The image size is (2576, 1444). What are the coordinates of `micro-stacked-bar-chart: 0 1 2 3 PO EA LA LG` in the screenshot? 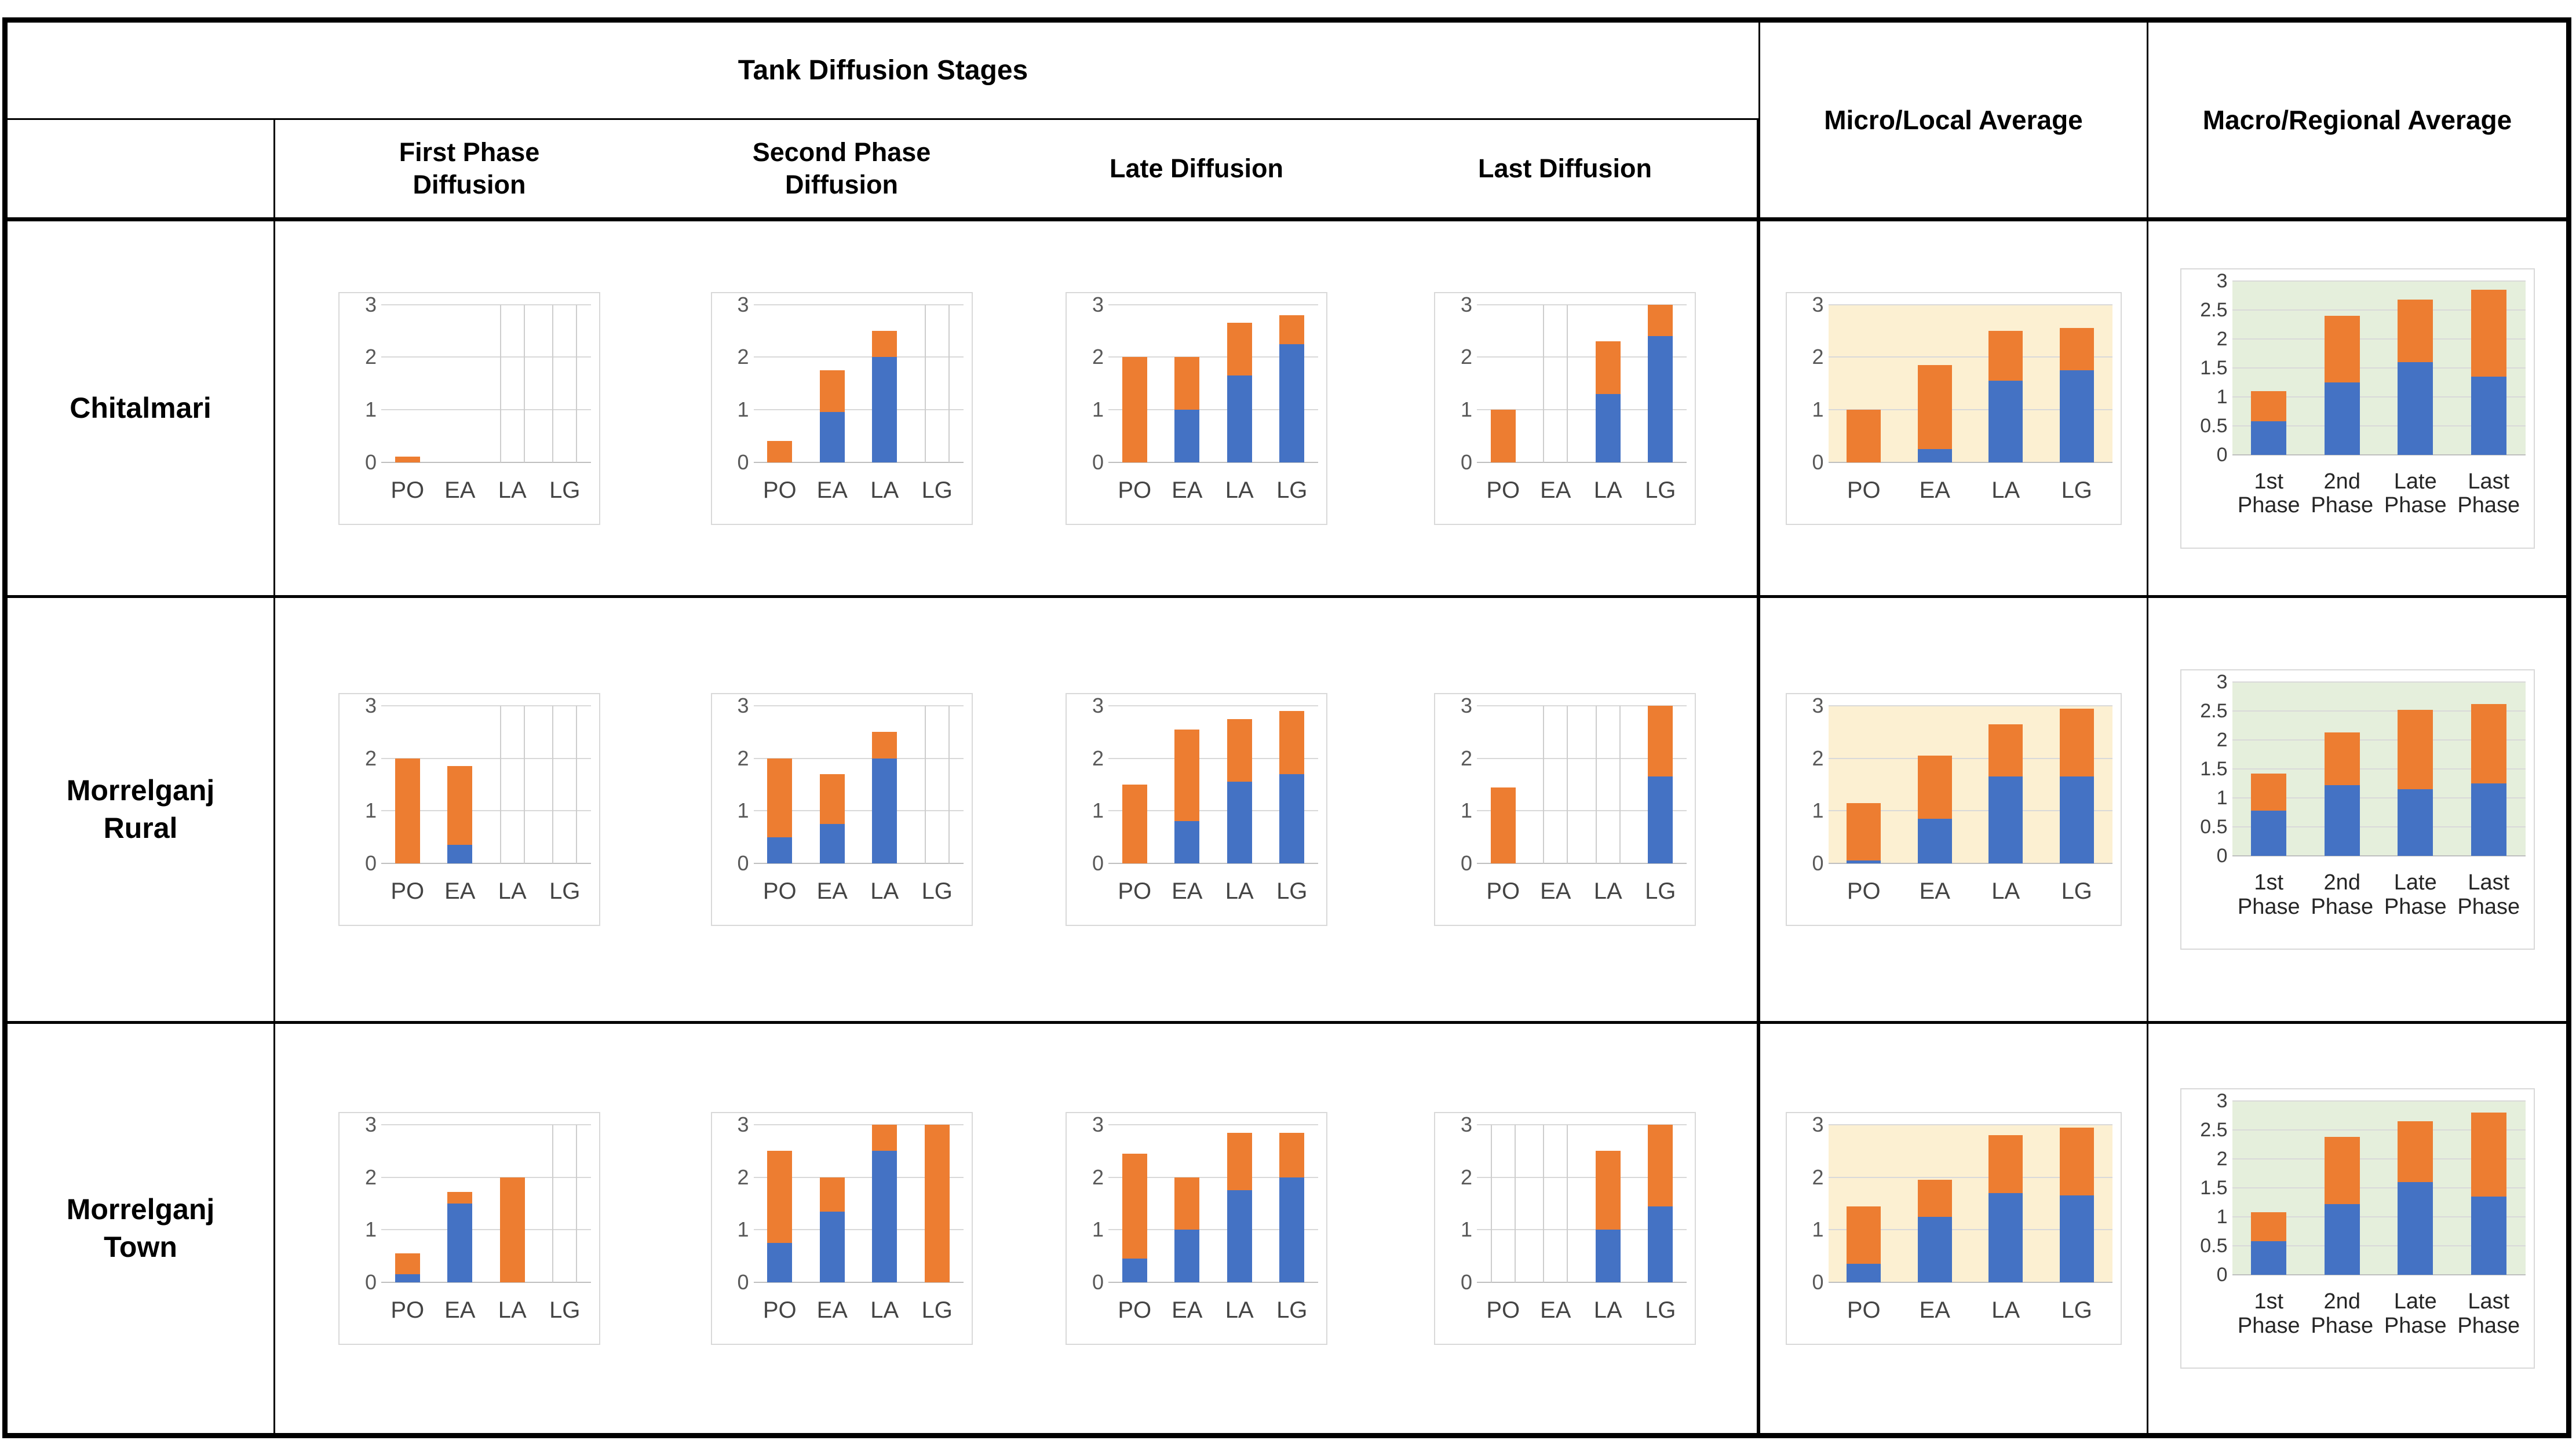 It's located at (1953, 408).